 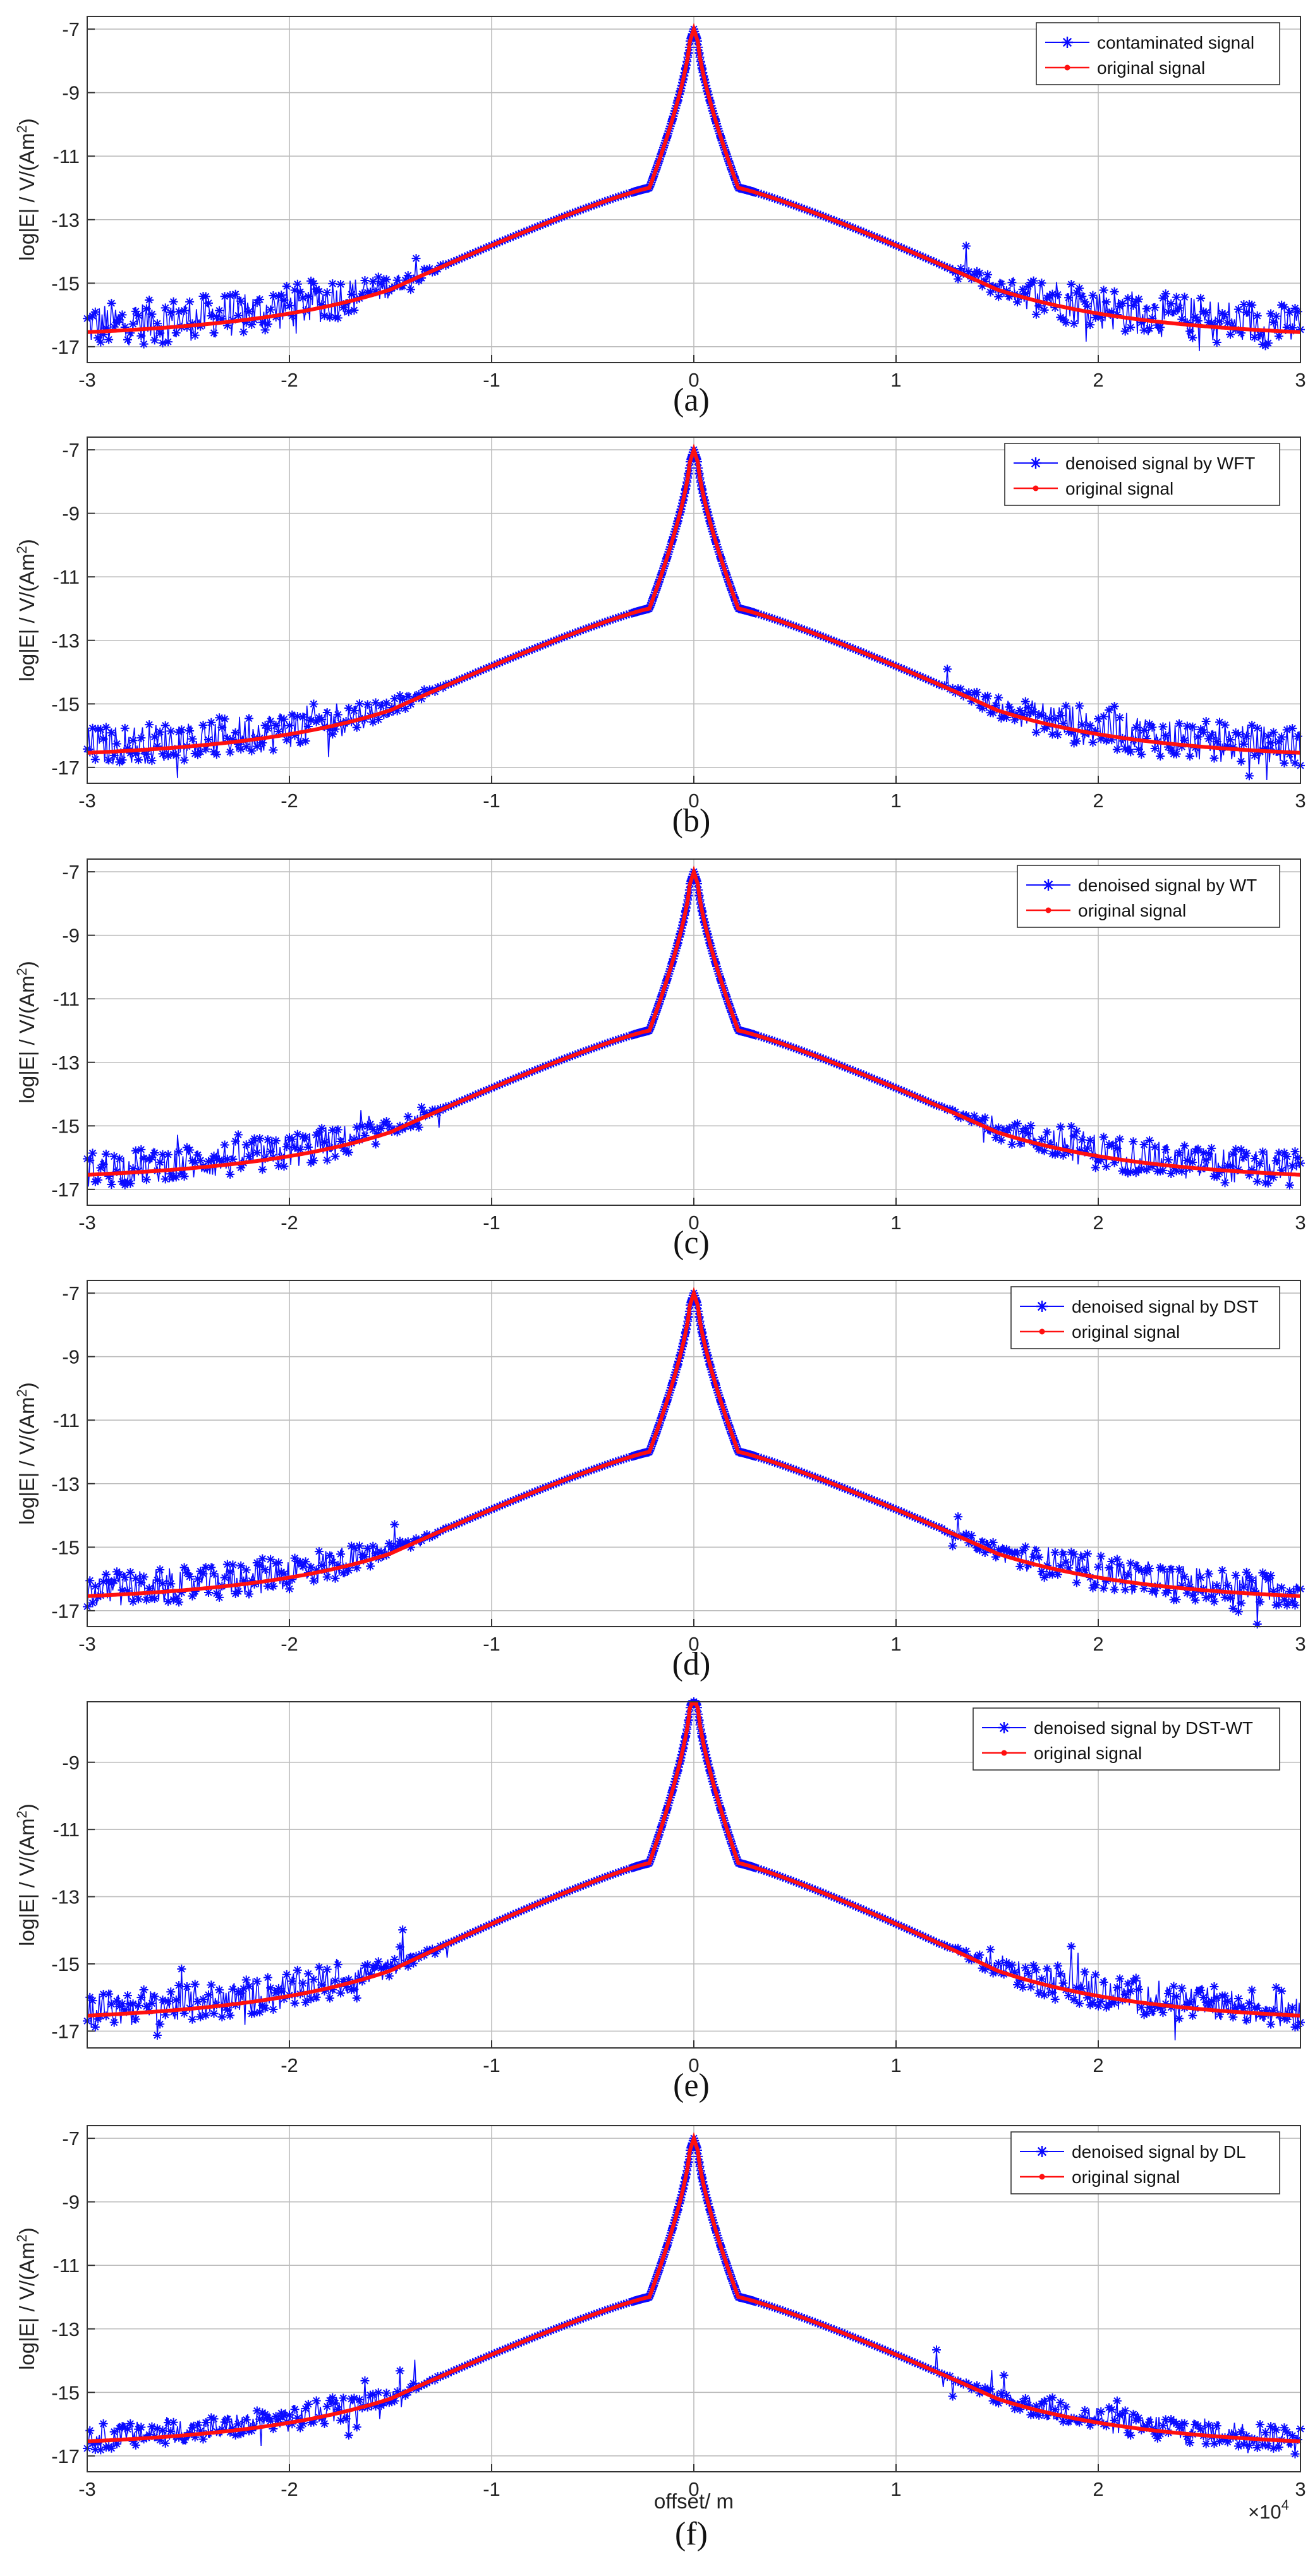 What do you see at coordinates (694, 2501) in the screenshot?
I see `x-axis-label: offset/ m` at bounding box center [694, 2501].